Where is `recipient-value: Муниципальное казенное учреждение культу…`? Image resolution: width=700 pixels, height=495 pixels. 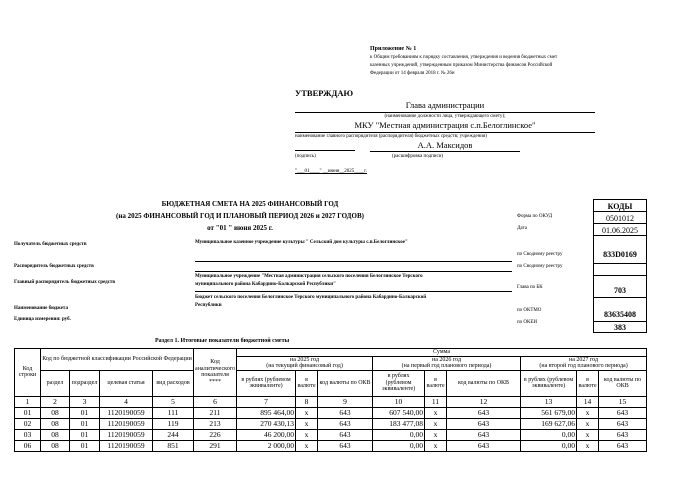 recipient-value: Муниципальное казенное учреждение культу… is located at coordinates (301, 242).